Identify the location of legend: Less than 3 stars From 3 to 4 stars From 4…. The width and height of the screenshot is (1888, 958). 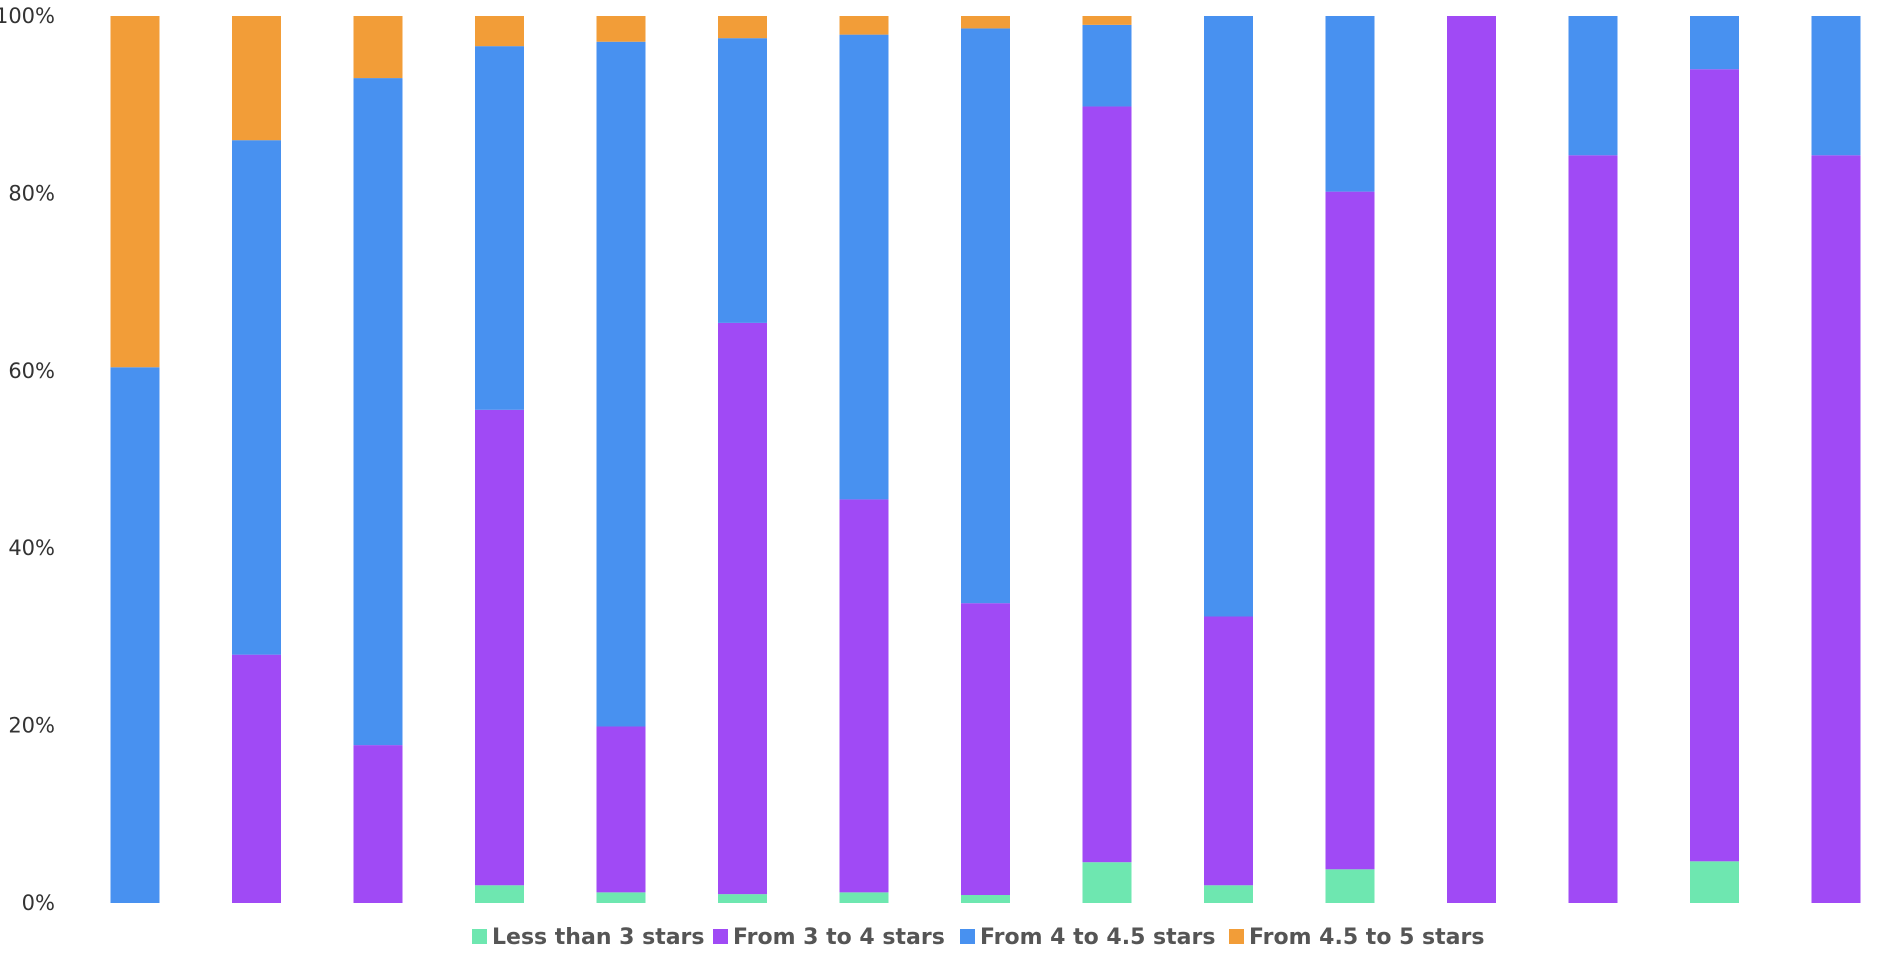
(978, 937).